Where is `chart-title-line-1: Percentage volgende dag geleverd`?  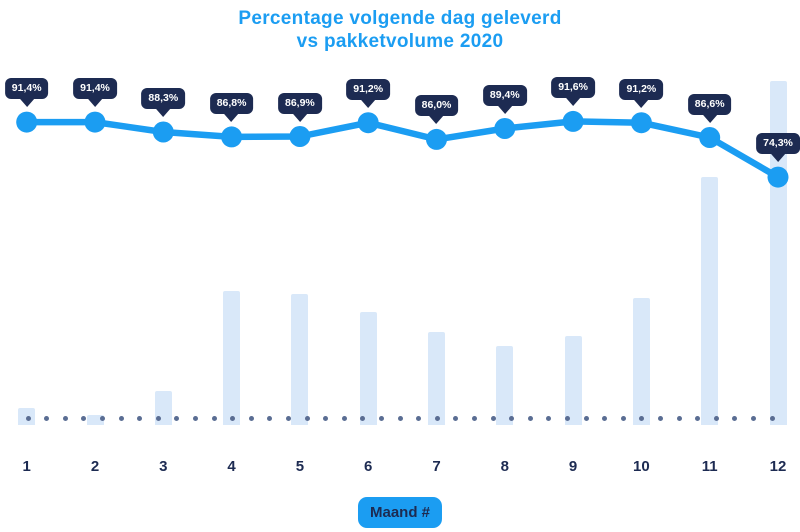 chart-title-line-1: Percentage volgende dag geleverd is located at coordinates (400, 18).